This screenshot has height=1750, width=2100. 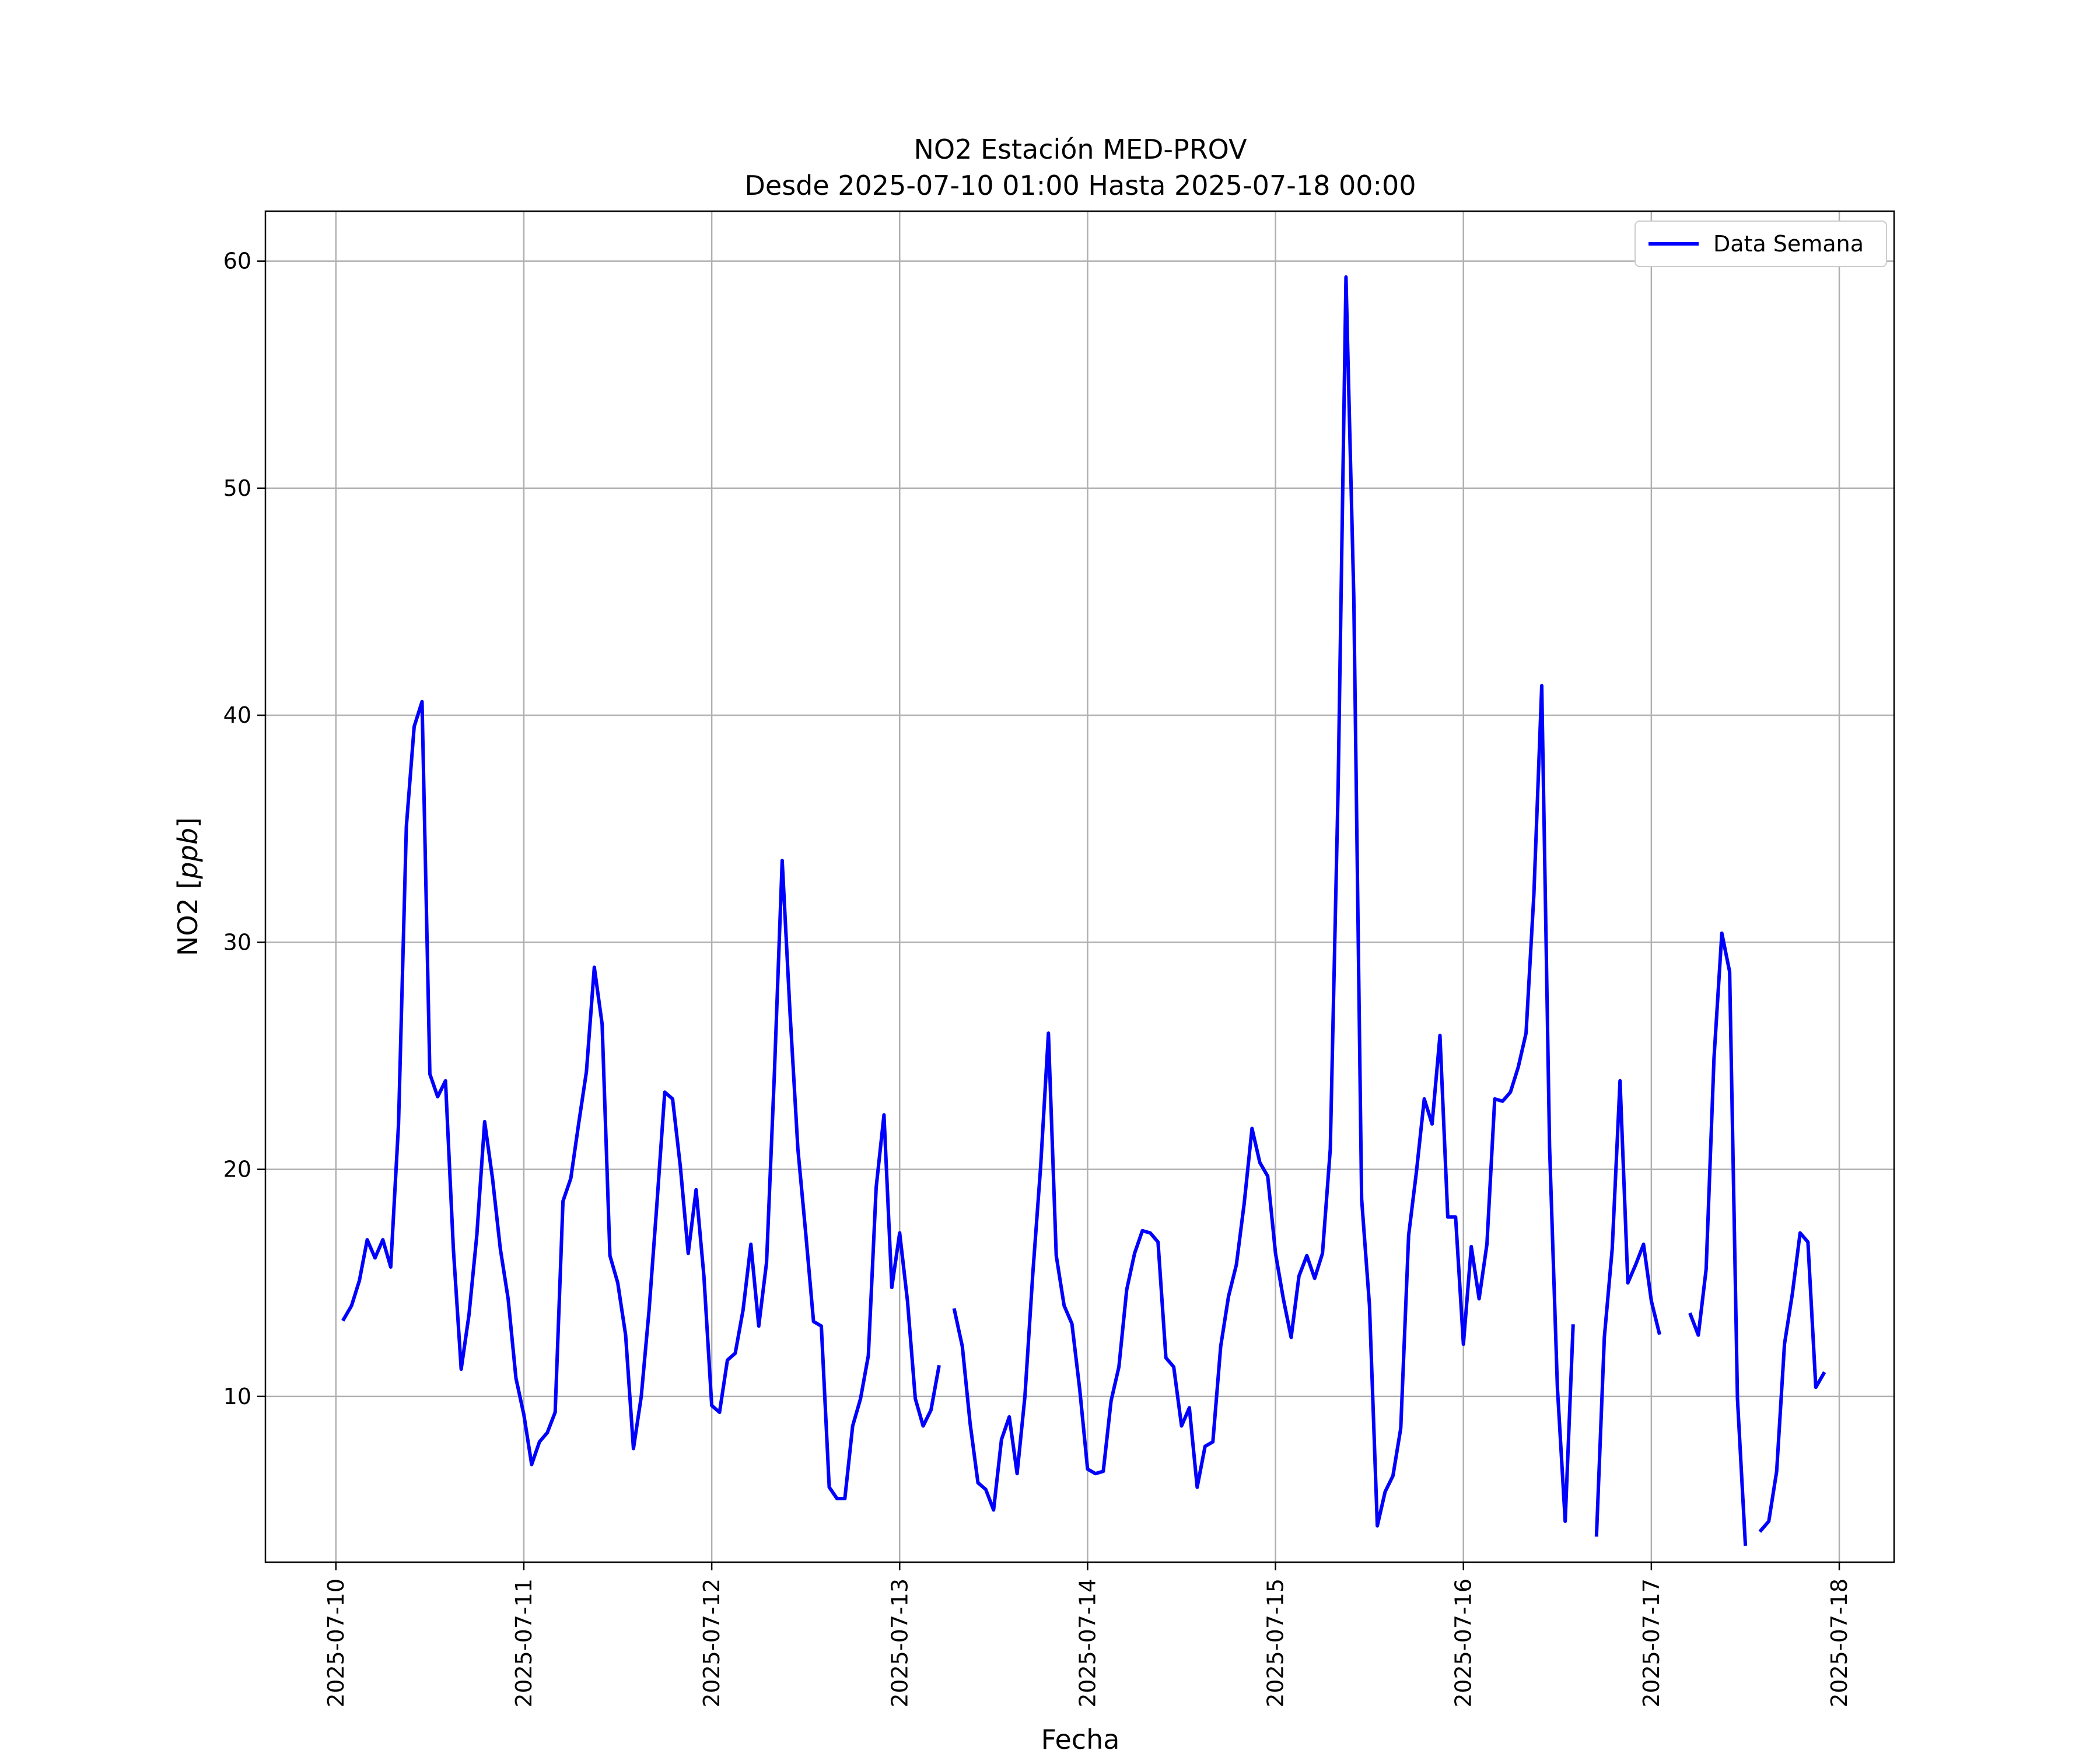 I want to click on y-tick-label: 50, so click(x=237, y=488).